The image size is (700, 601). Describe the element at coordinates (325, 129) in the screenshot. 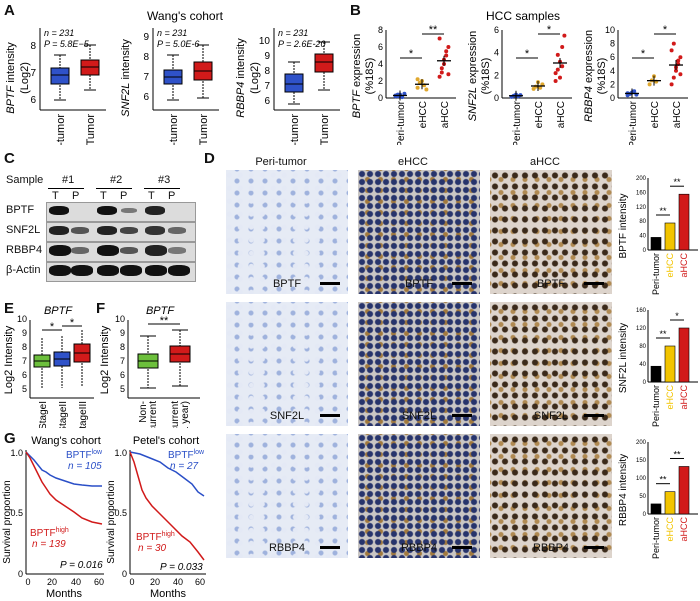

I see `panel-a3-xlabel-tumor: Tumor` at that location.